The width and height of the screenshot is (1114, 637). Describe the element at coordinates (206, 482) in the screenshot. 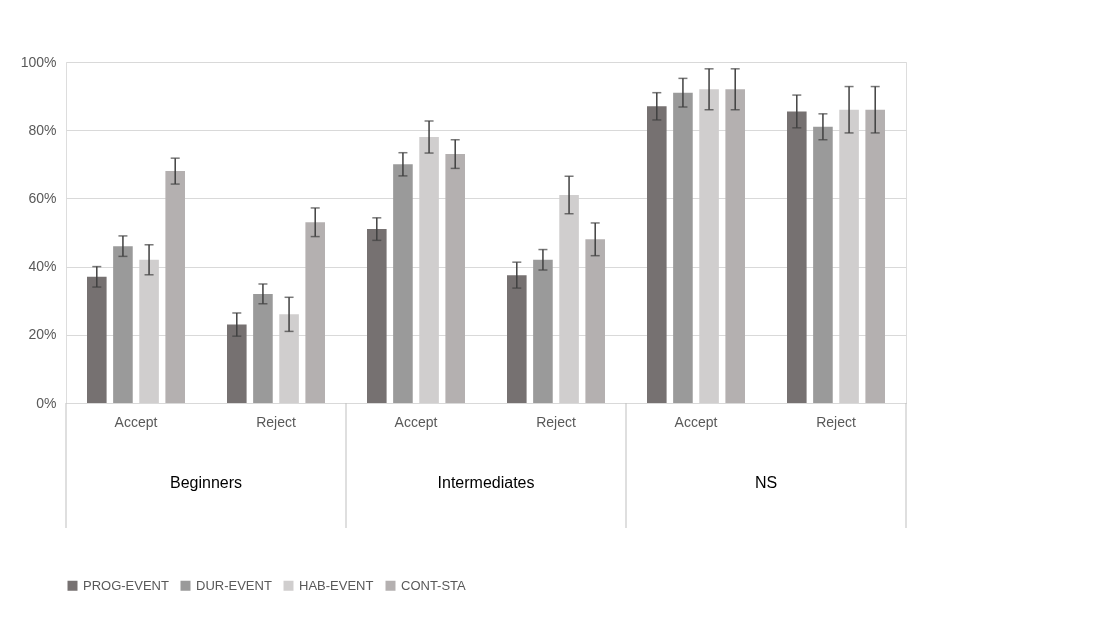

I see `text: Beginners` at that location.